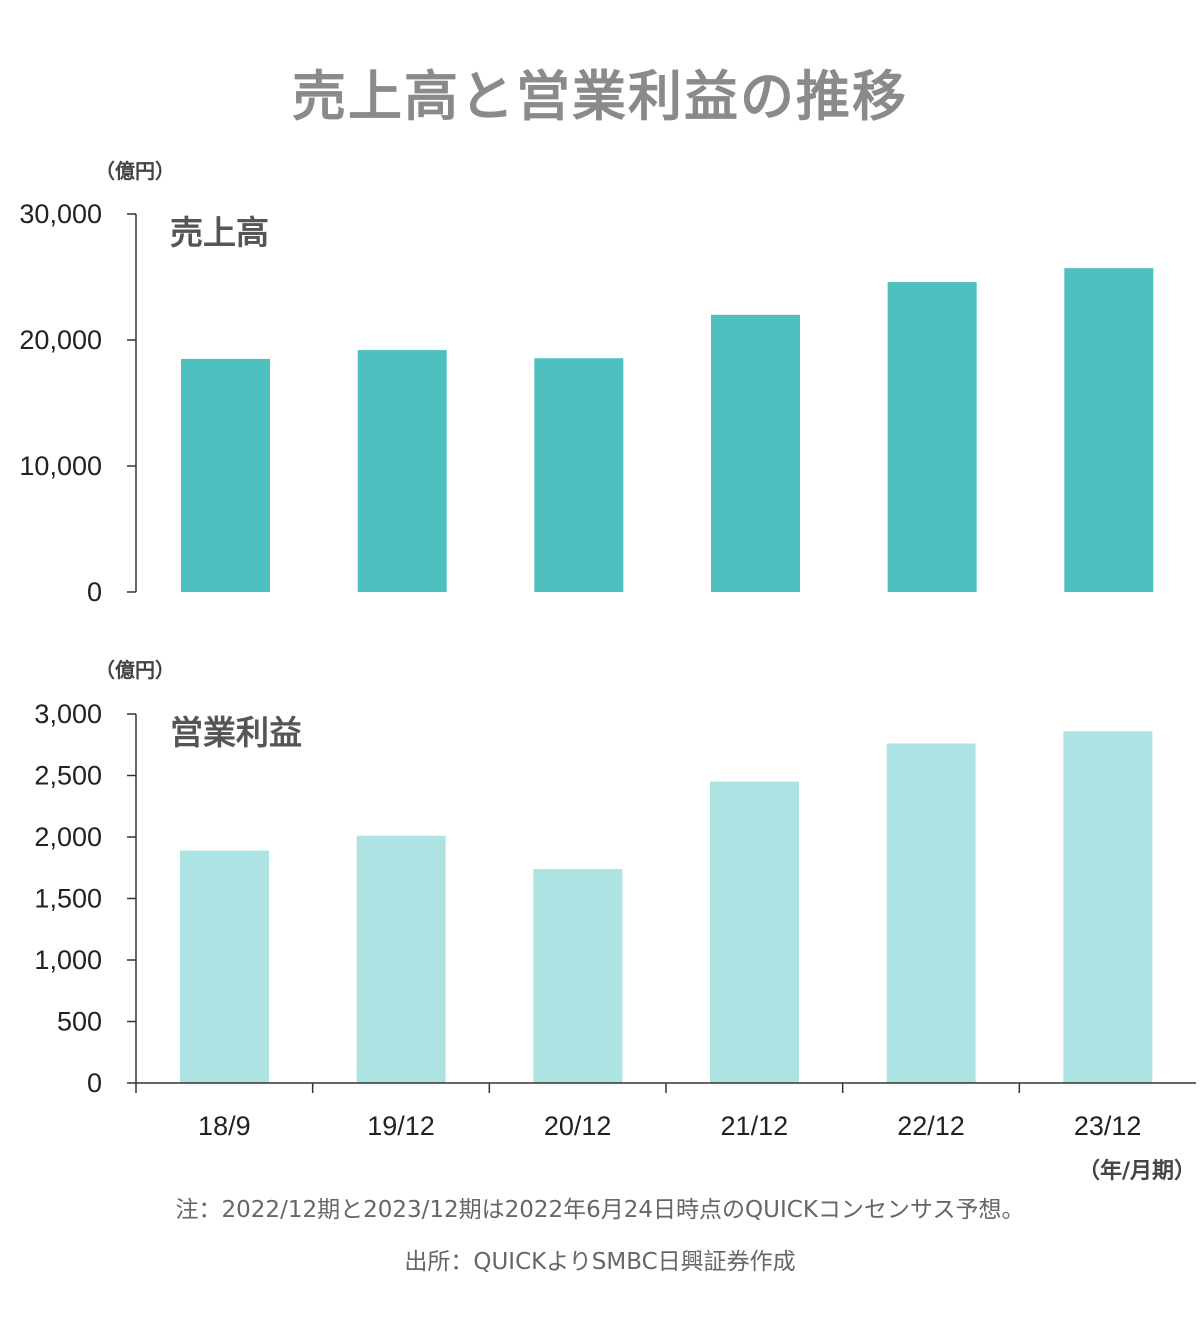 This screenshot has width=1200, height=1340. I want to click on x-category-label: 22/12, so click(931, 1126).